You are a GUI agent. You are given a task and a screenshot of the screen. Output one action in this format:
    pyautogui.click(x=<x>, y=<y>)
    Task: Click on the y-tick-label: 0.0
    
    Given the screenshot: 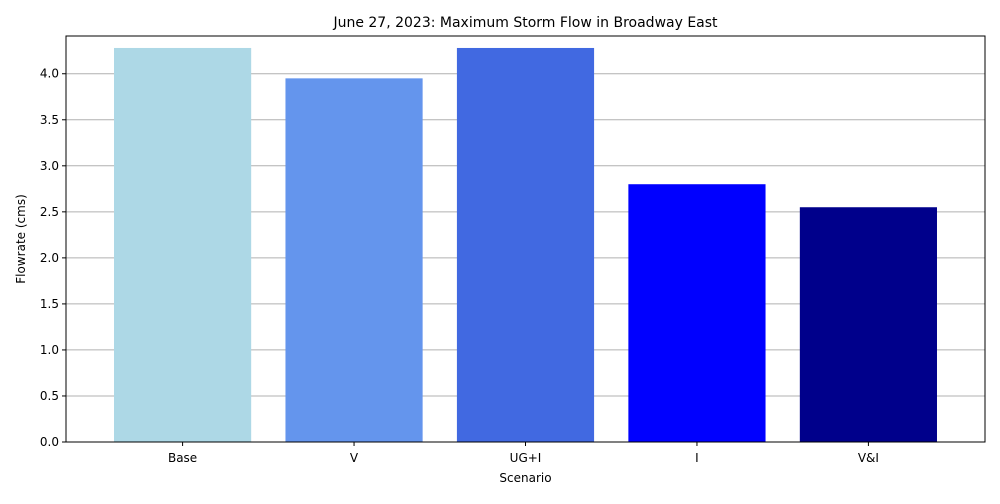 What is the action you would take?
    pyautogui.click(x=49, y=442)
    